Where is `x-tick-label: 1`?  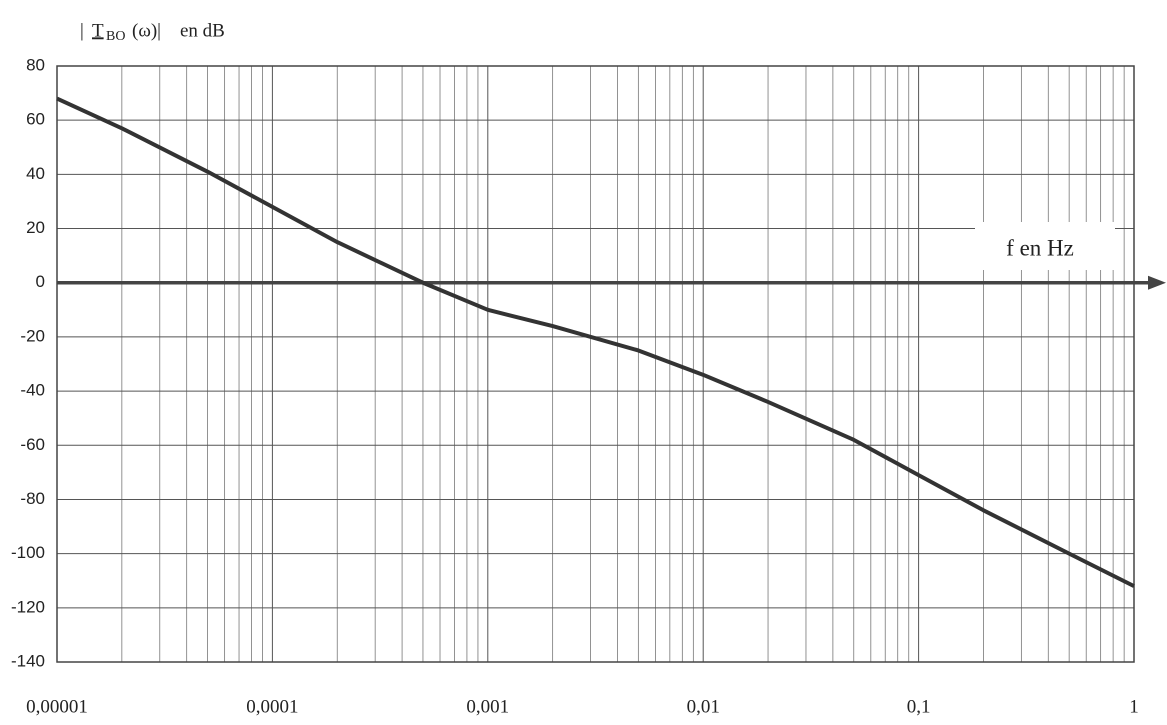 x-tick-label: 1 is located at coordinates (1134, 706).